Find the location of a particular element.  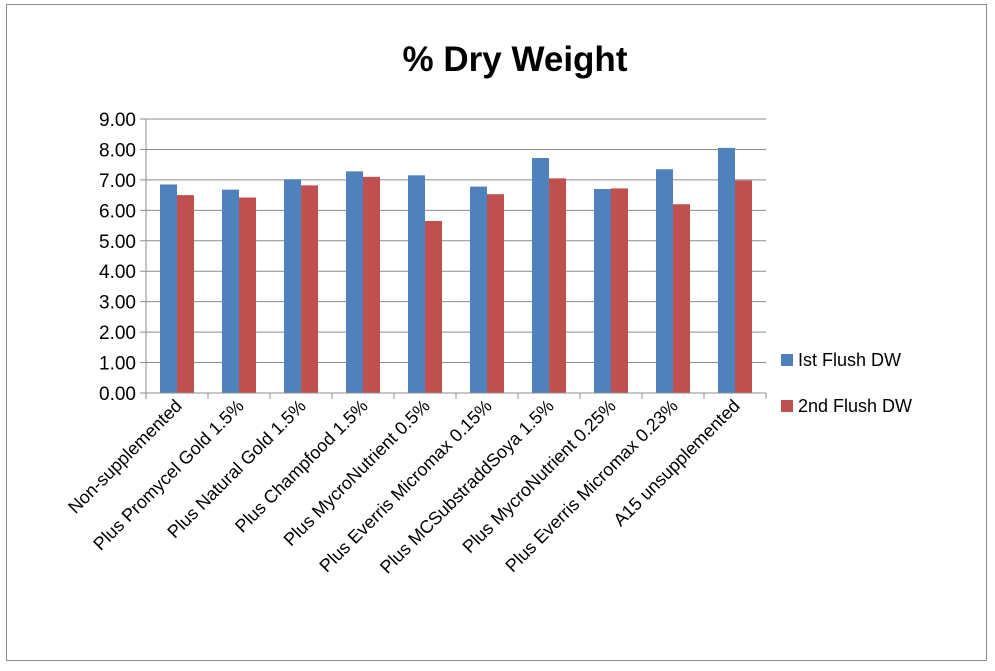

y-tick-label: 8.00 is located at coordinates (117, 150).